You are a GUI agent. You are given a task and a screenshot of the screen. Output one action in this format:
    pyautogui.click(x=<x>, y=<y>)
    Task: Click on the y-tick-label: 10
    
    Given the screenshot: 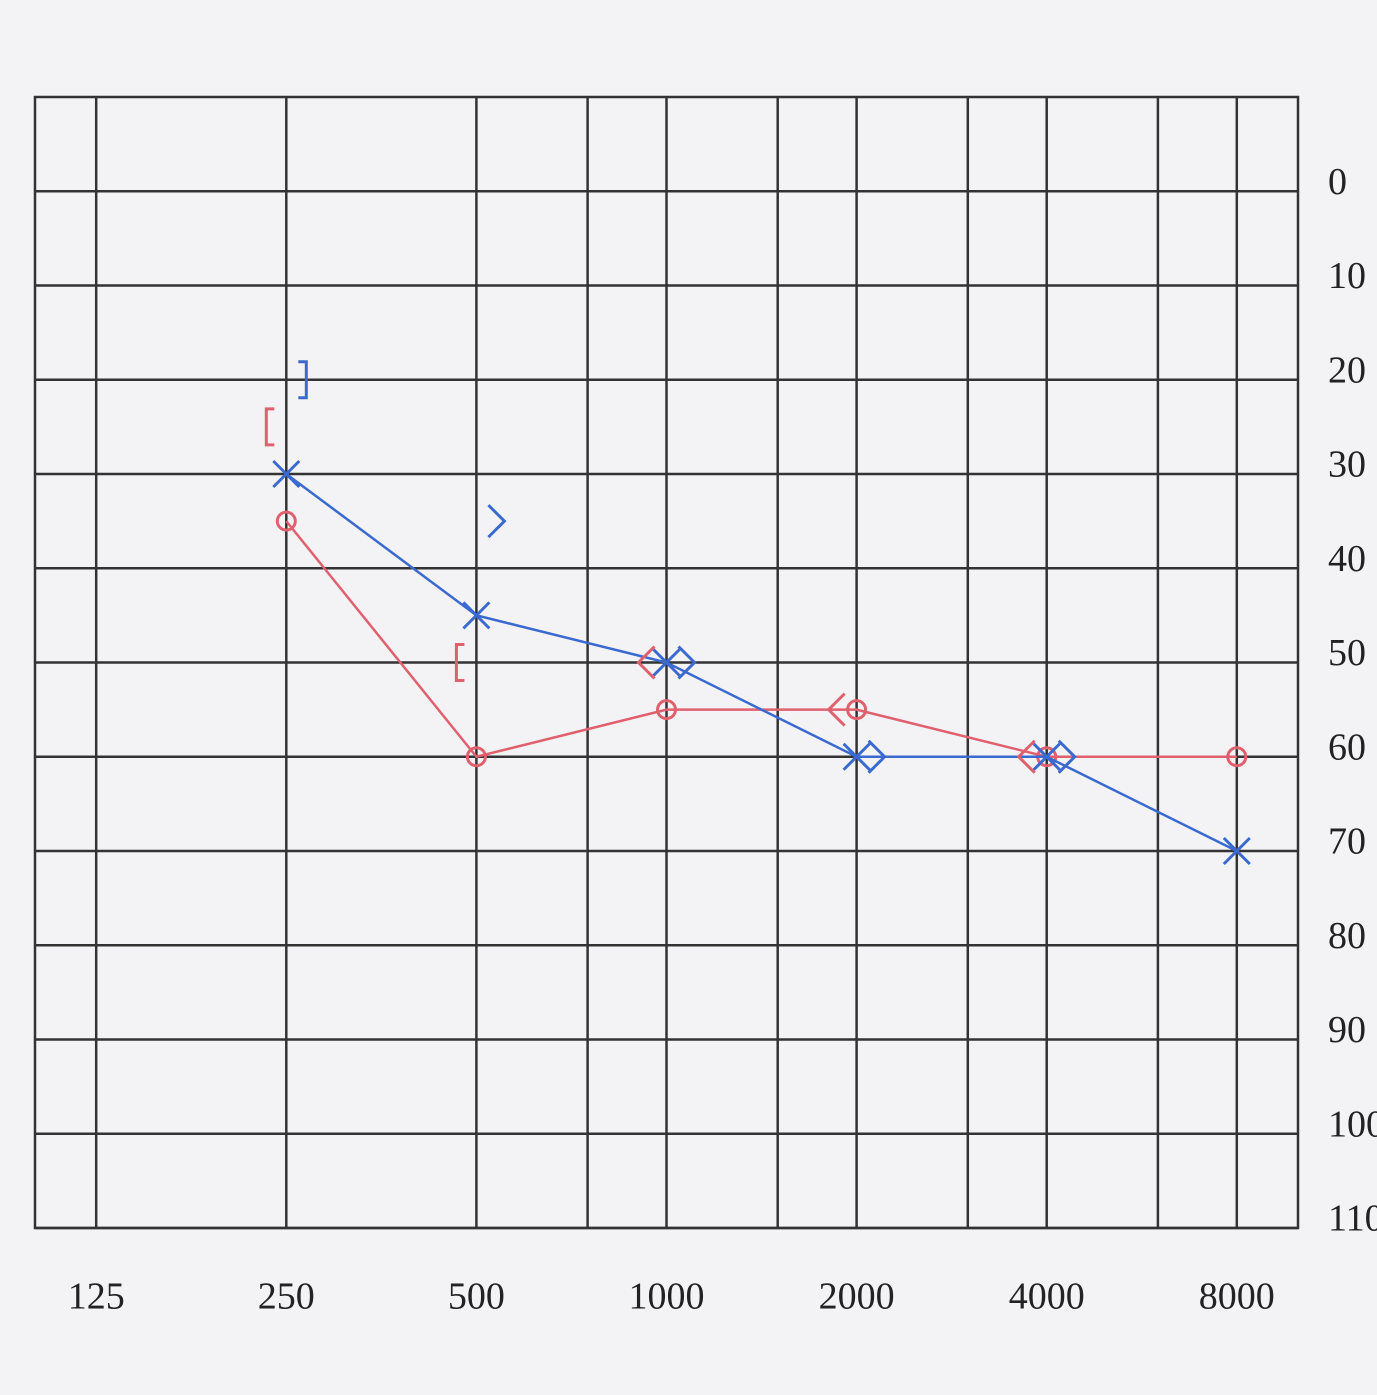 What is the action you would take?
    pyautogui.click(x=1347, y=276)
    